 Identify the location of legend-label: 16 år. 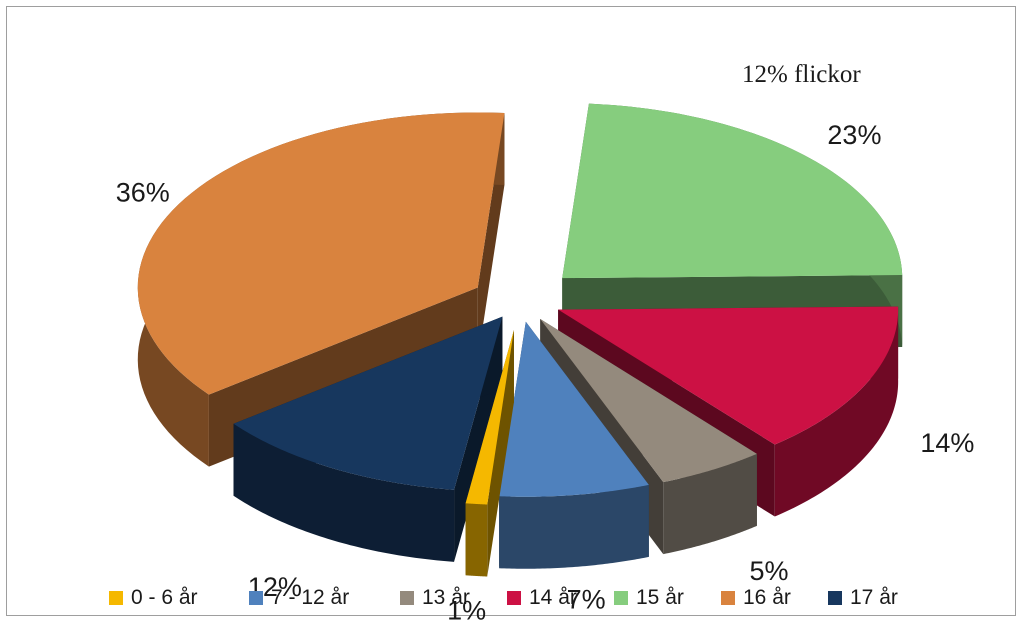
(767, 597).